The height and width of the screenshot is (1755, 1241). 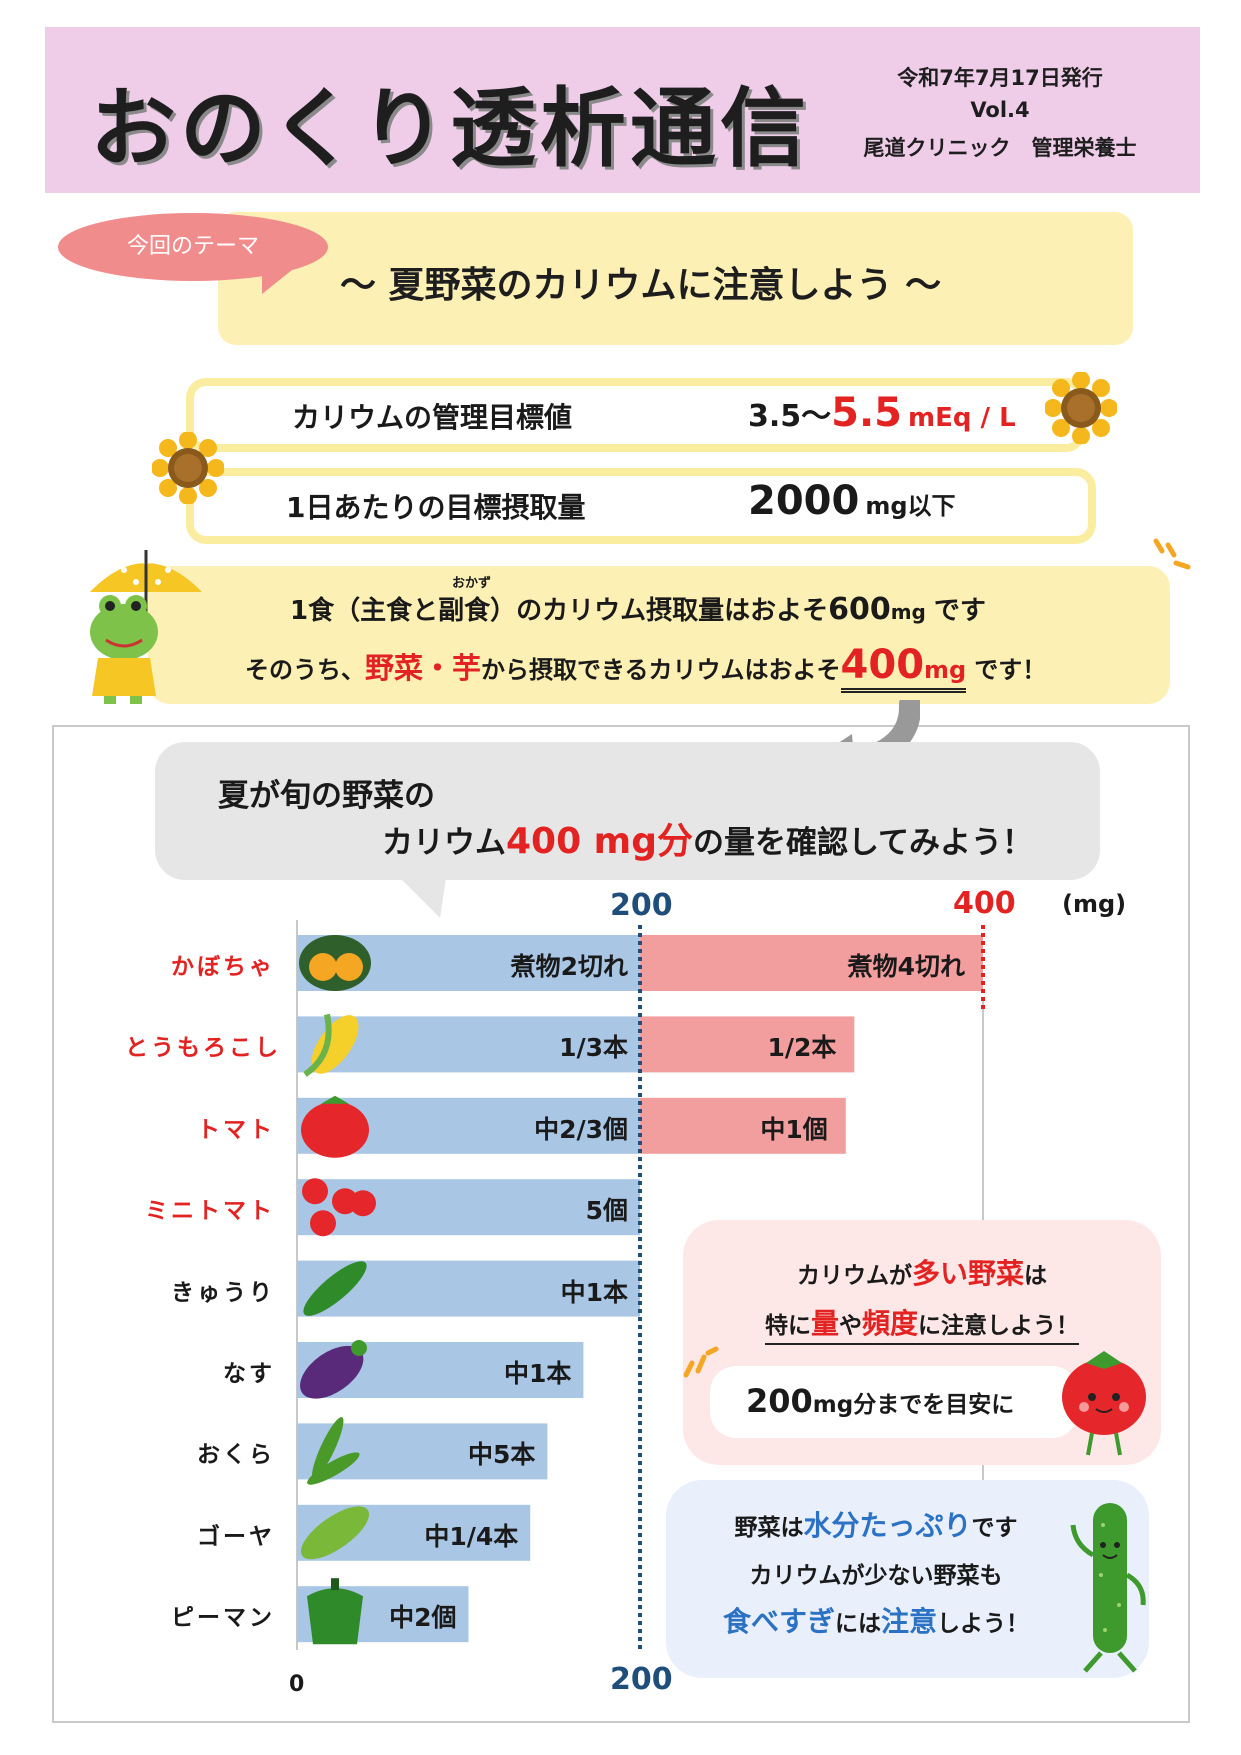 I want to click on bubble-line-2: カリウム400 mg分の量を確認してみよう！, so click(x=707, y=838).